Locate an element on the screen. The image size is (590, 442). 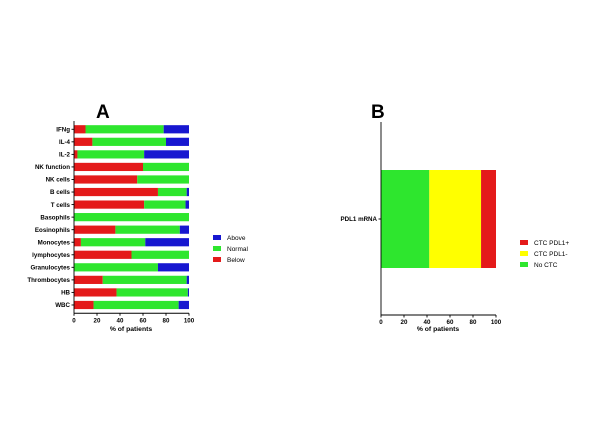
category-label: NK cells is located at coordinates (58, 180).